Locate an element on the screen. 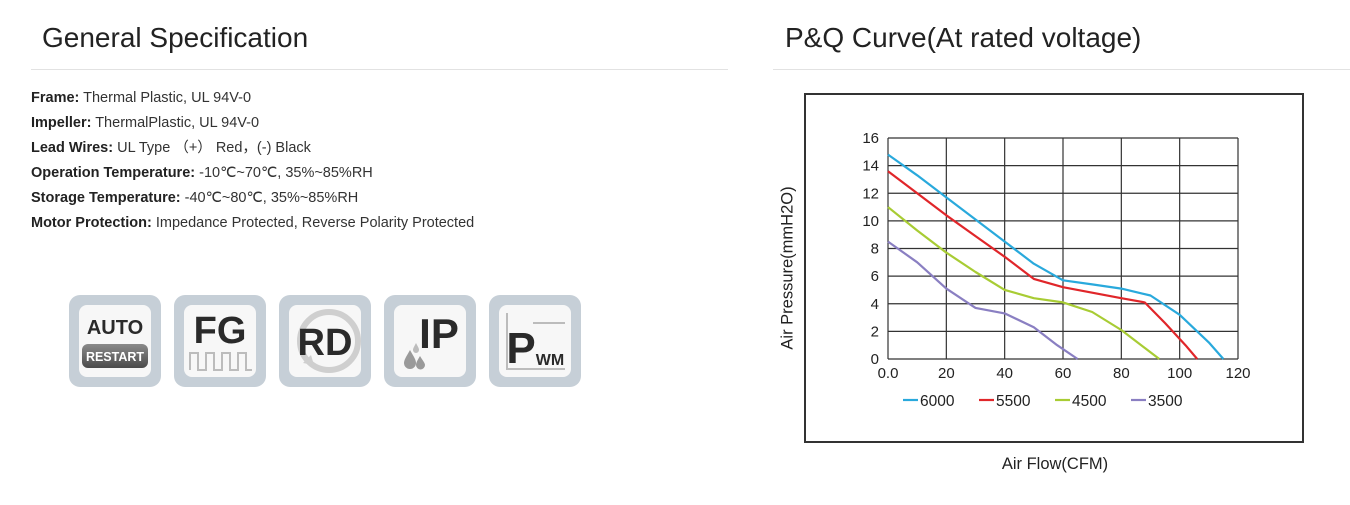  y-tick-label: 12 is located at coordinates (870, 193).